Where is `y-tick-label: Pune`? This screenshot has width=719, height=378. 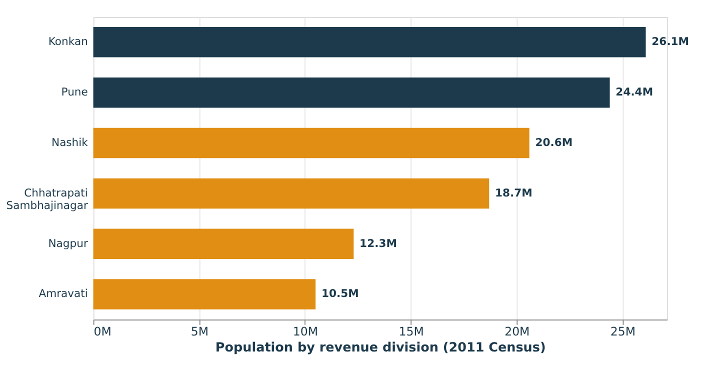 y-tick-label: Pune is located at coordinates (74, 92).